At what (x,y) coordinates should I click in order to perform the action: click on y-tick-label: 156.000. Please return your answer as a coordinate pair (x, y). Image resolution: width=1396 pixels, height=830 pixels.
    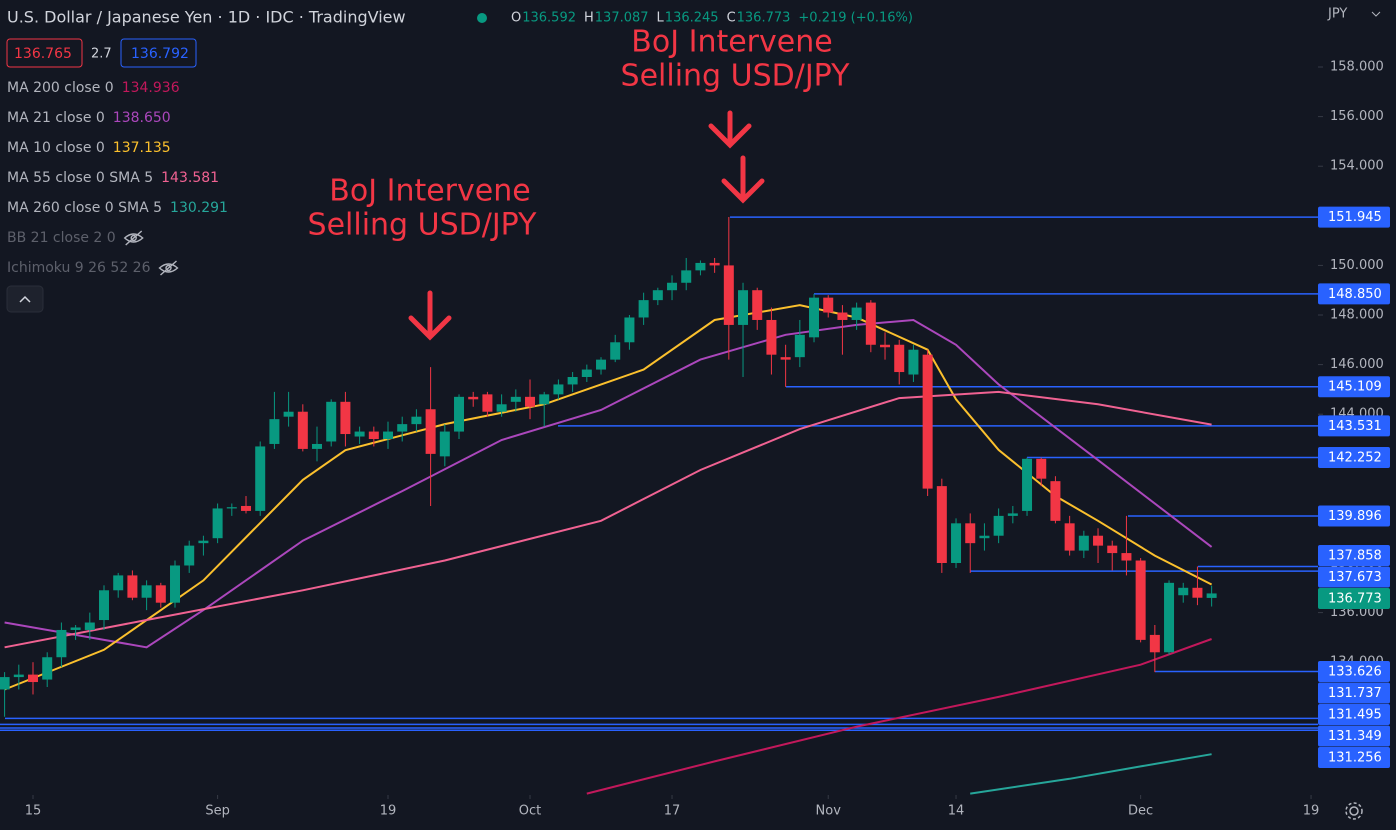
    Looking at the image, I should click on (1357, 116).